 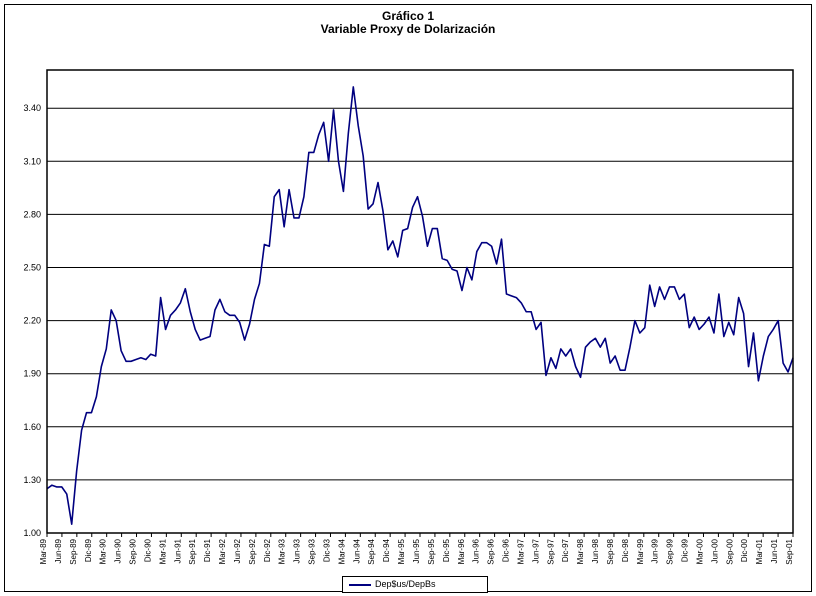 I want to click on x-tick-label: Jun-95, so click(x=416, y=550).